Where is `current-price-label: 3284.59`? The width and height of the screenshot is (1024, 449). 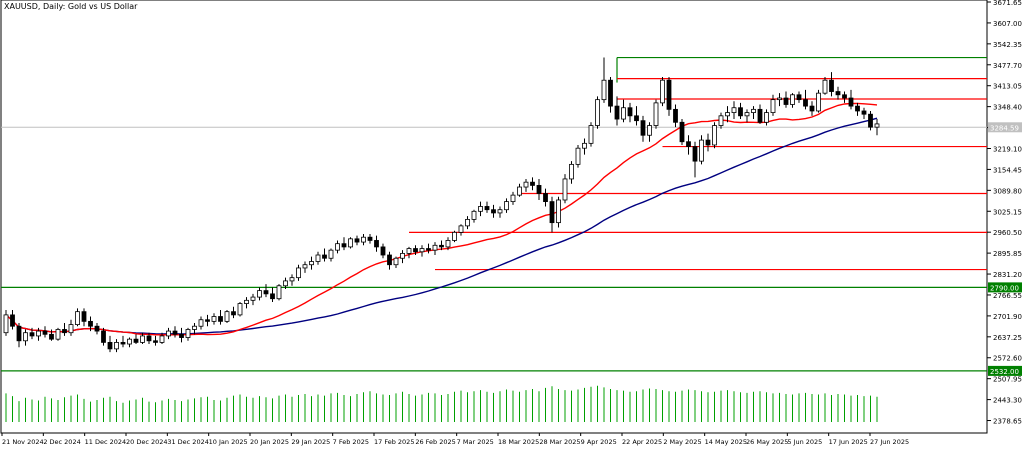
current-price-label: 3284.59 is located at coordinates (1004, 128).